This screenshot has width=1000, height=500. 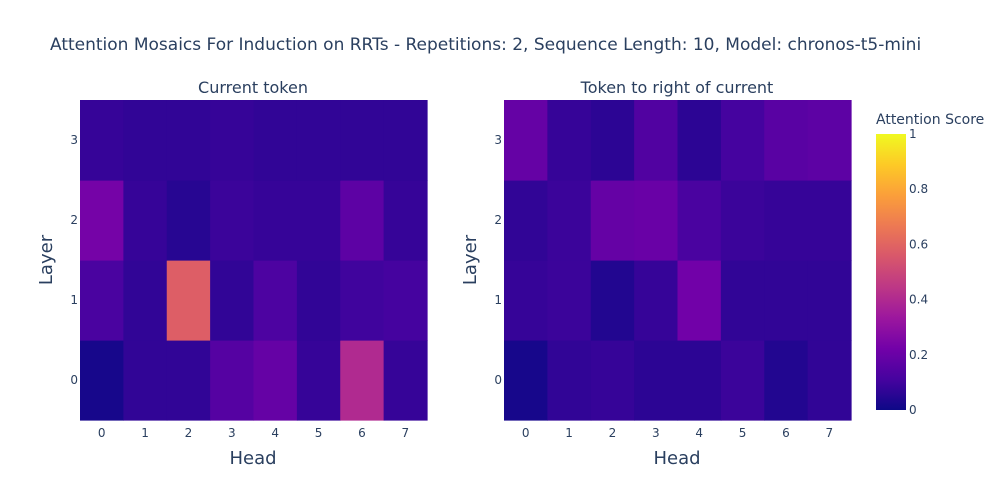 I want to click on colorbar-title: Attention Score, so click(x=930, y=120).